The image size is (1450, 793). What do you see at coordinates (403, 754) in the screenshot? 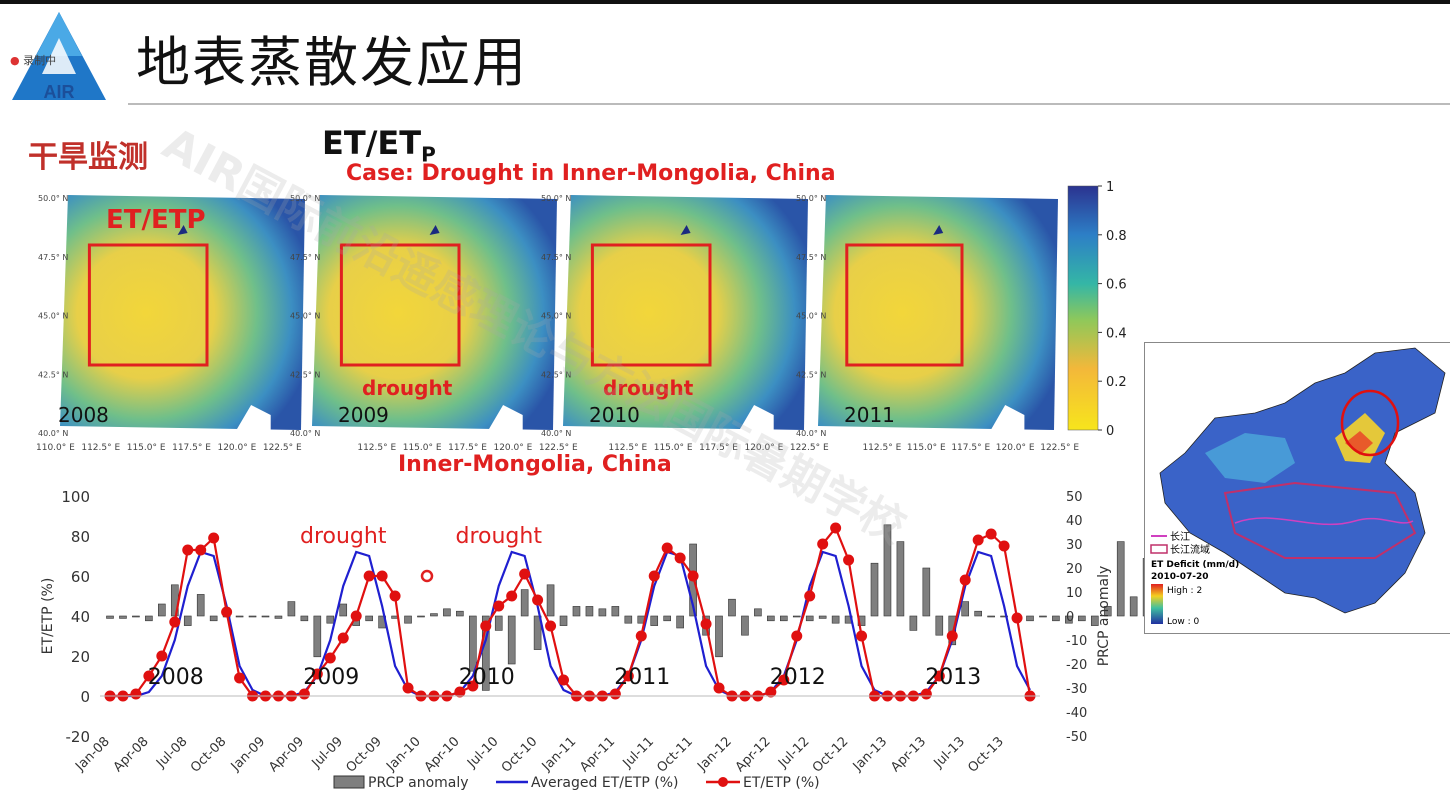
I see `x-tick-label: Jan-10` at bounding box center [403, 754].